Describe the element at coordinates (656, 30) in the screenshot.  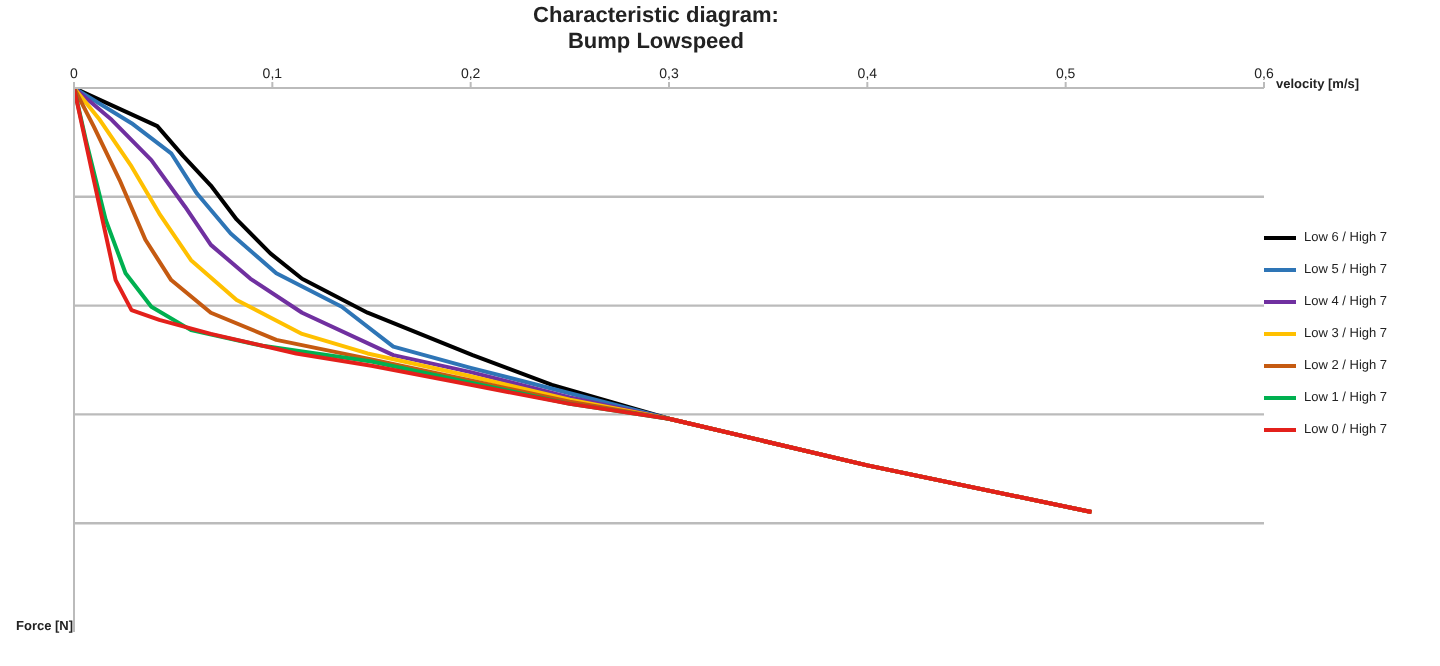
I see `chart-title: Characteristic diagram: Bump Lowspeed` at that location.